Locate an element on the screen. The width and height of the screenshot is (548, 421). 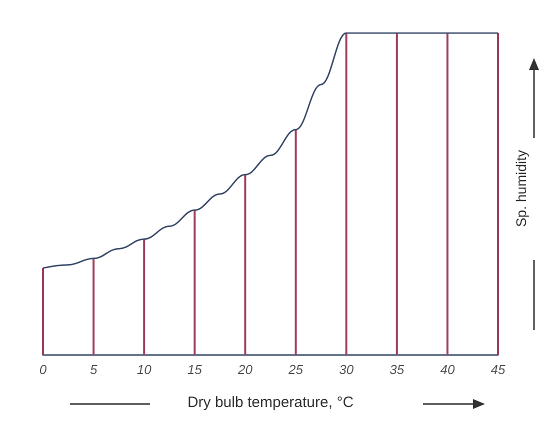
x-axis-title: Dry bulb temperature, °C is located at coordinates (270, 402).